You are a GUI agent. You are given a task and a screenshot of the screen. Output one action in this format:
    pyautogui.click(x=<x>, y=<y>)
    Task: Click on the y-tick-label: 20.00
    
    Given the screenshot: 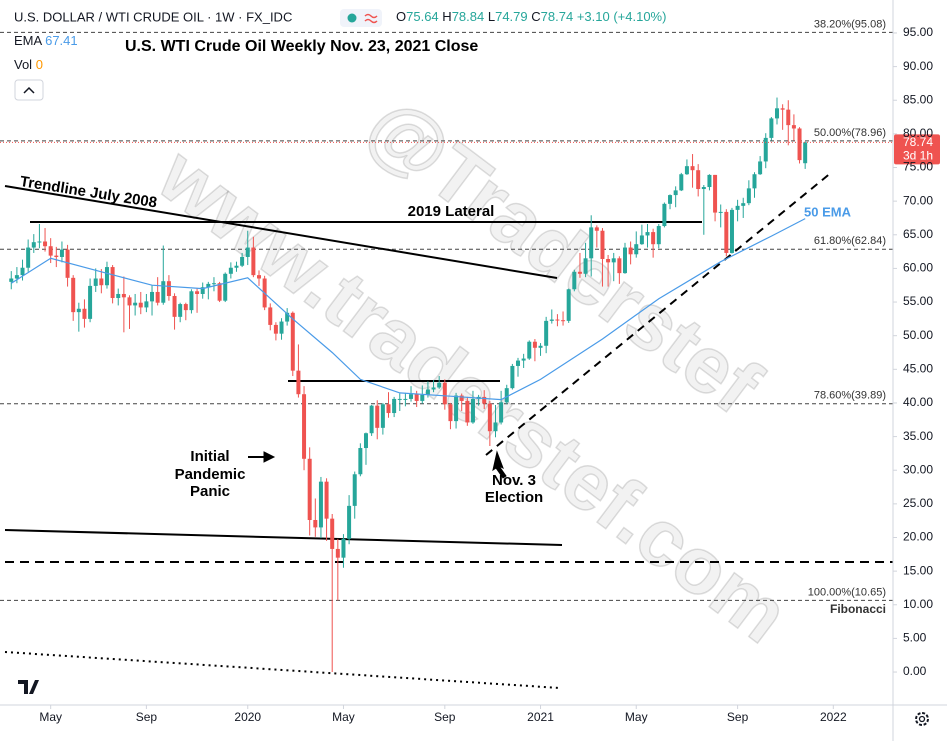 What is the action you would take?
    pyautogui.click(x=918, y=537)
    